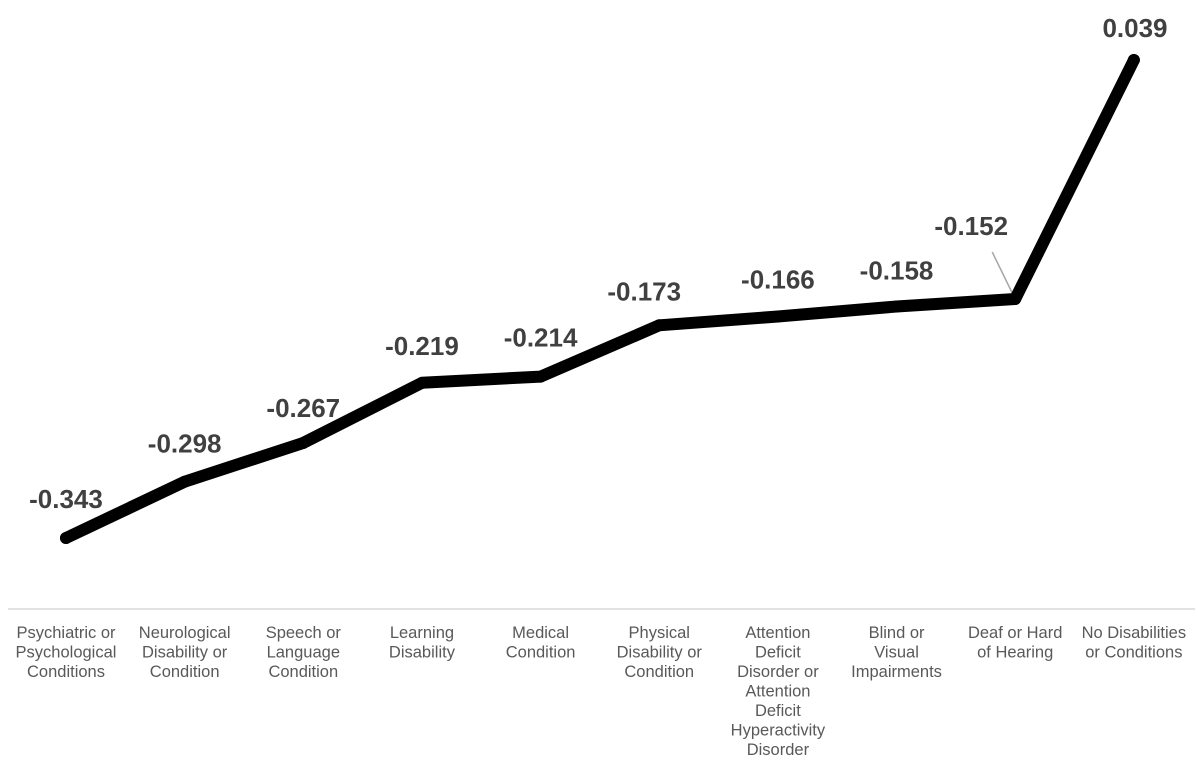  Describe the element at coordinates (185, 652) in the screenshot. I see `category-label-2: Neurological Disability or Condition` at that location.